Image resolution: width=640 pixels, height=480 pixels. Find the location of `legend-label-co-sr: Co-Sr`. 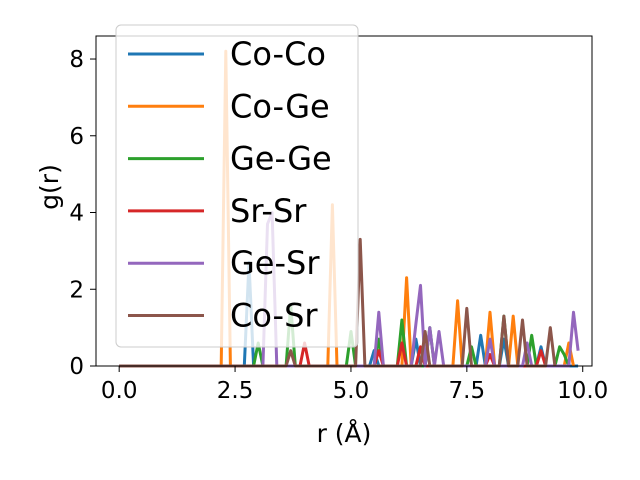

legend-label-co-sr: Co-Sr is located at coordinates (274, 316).